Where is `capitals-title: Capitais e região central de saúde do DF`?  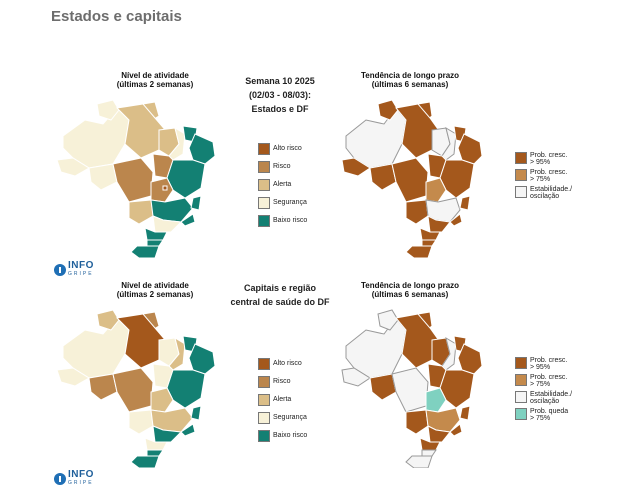
capitals-title: Capitais e região central de saúde do DF is located at coordinates (280, 295).